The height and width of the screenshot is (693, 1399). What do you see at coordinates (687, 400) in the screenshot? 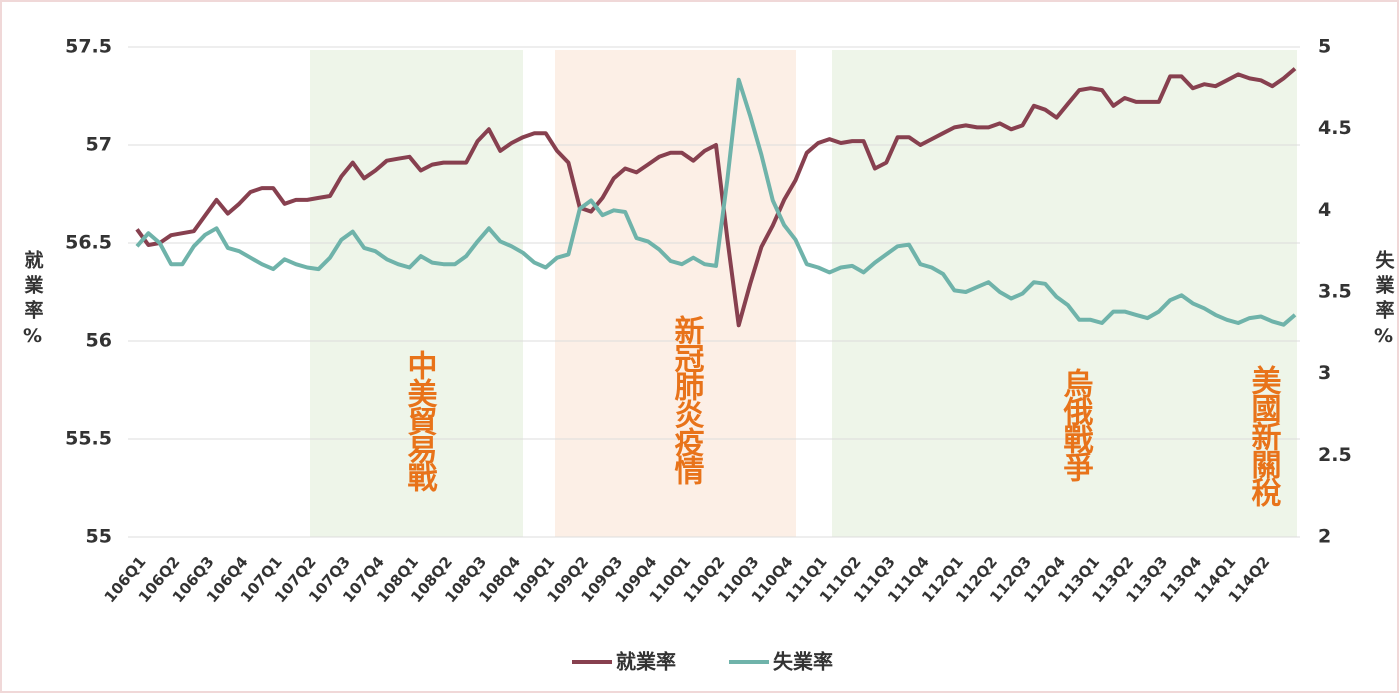
I see `annotation: 新冠肺炎疫情` at bounding box center [687, 400].